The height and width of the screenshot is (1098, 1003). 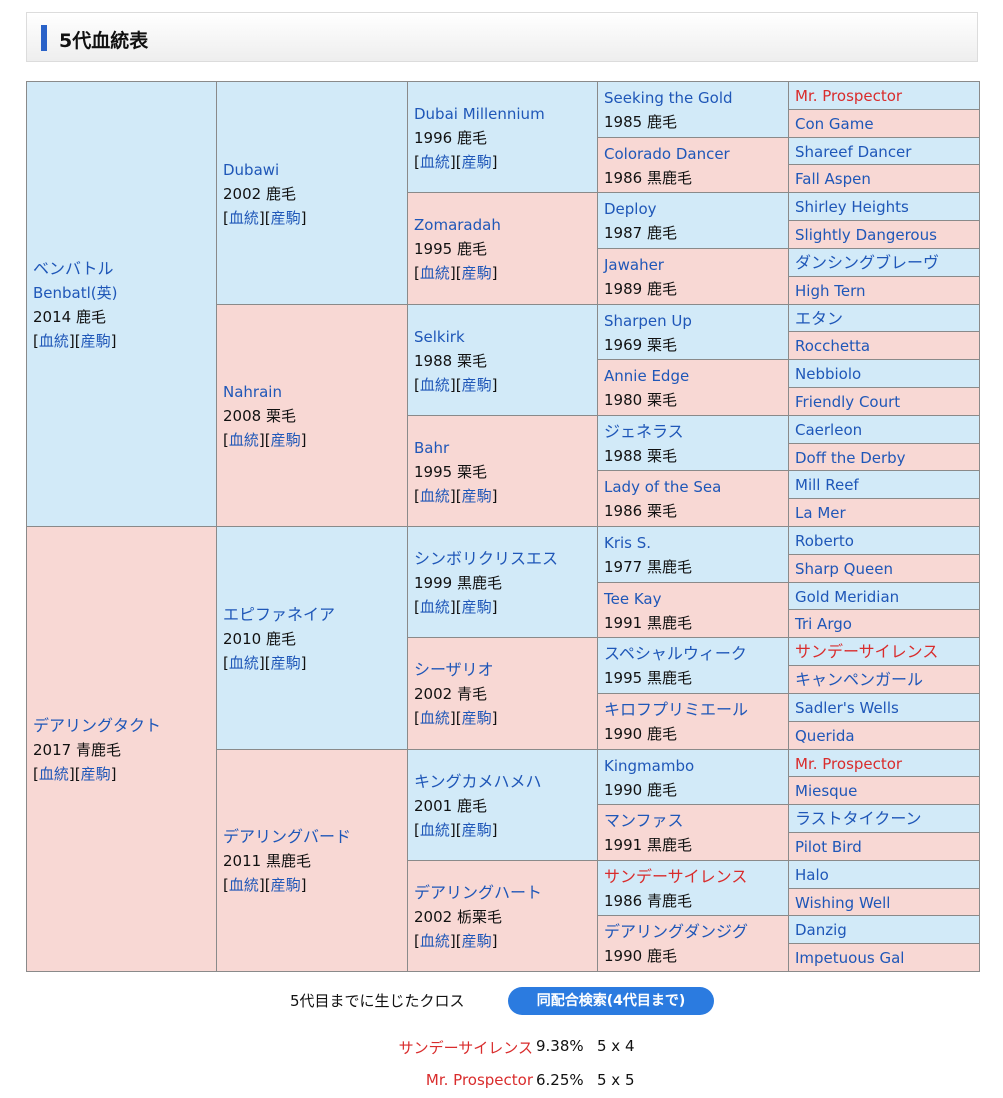 I want to click on horse-name-link: Fall Aspen, so click(x=833, y=179).